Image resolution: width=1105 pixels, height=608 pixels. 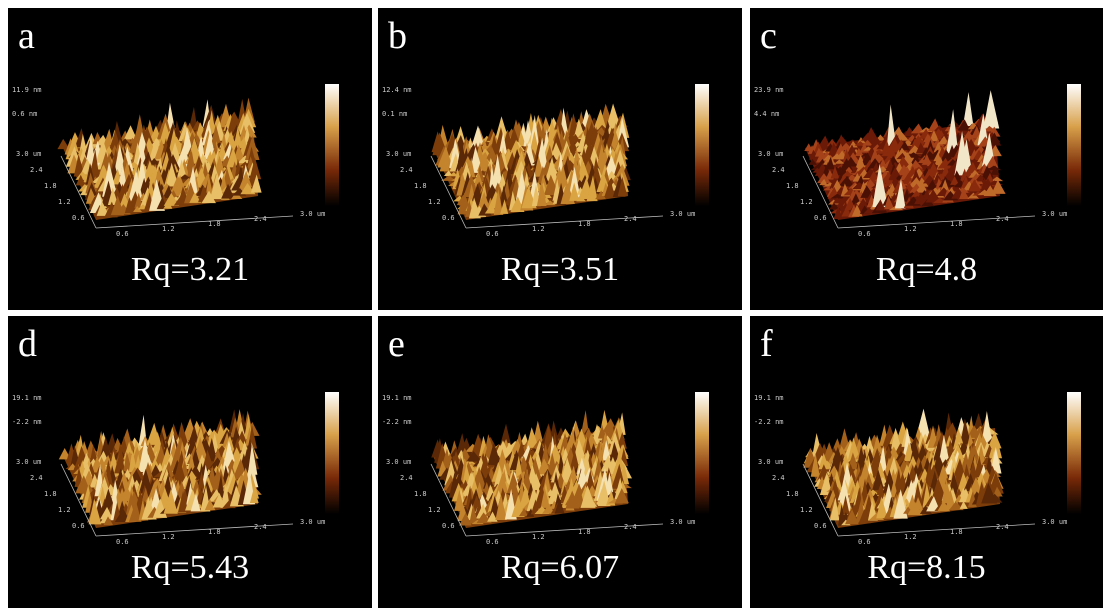 What do you see at coordinates (190, 567) in the screenshot?
I see `rq-label: Rq=5.43` at bounding box center [190, 567].